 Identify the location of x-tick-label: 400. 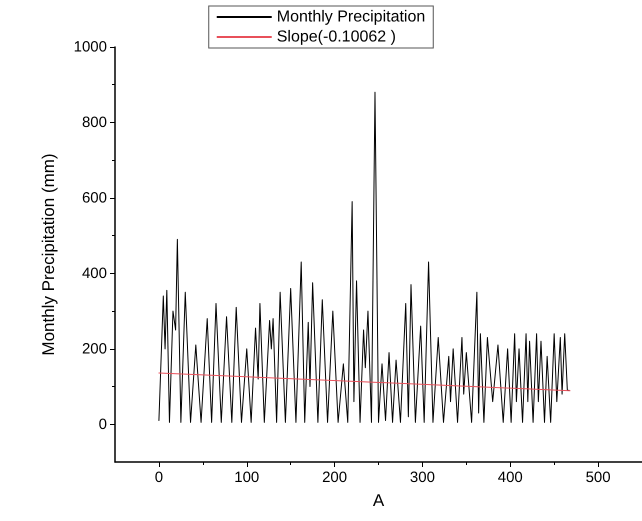
(510, 477).